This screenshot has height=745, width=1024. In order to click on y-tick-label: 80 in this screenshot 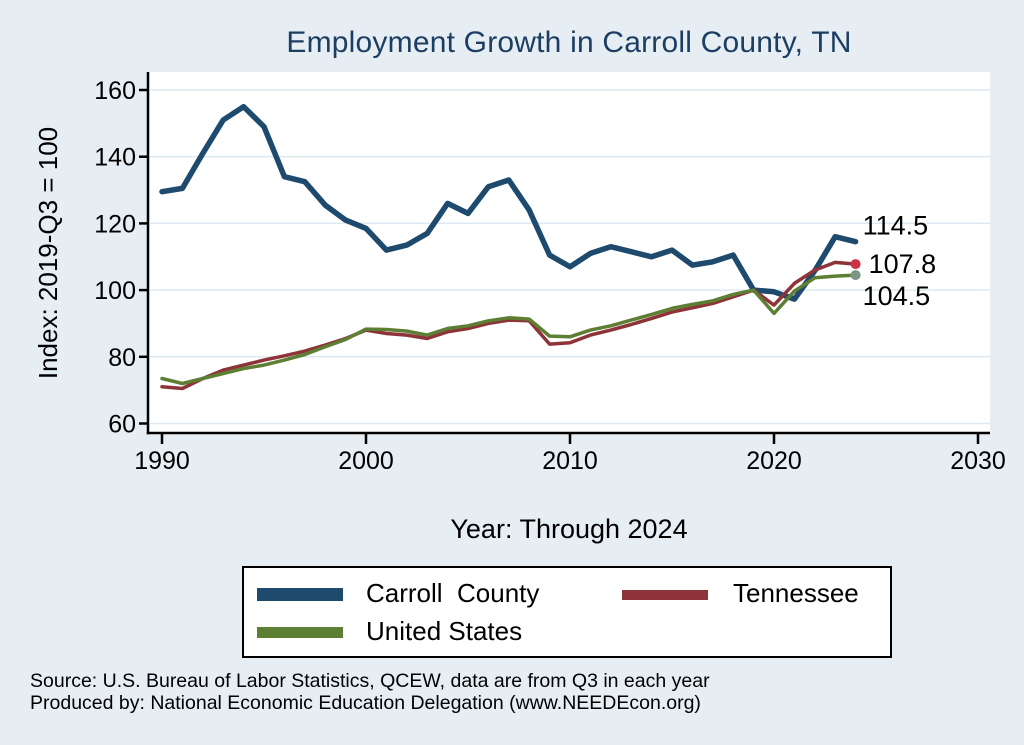, I will do `click(122, 358)`.